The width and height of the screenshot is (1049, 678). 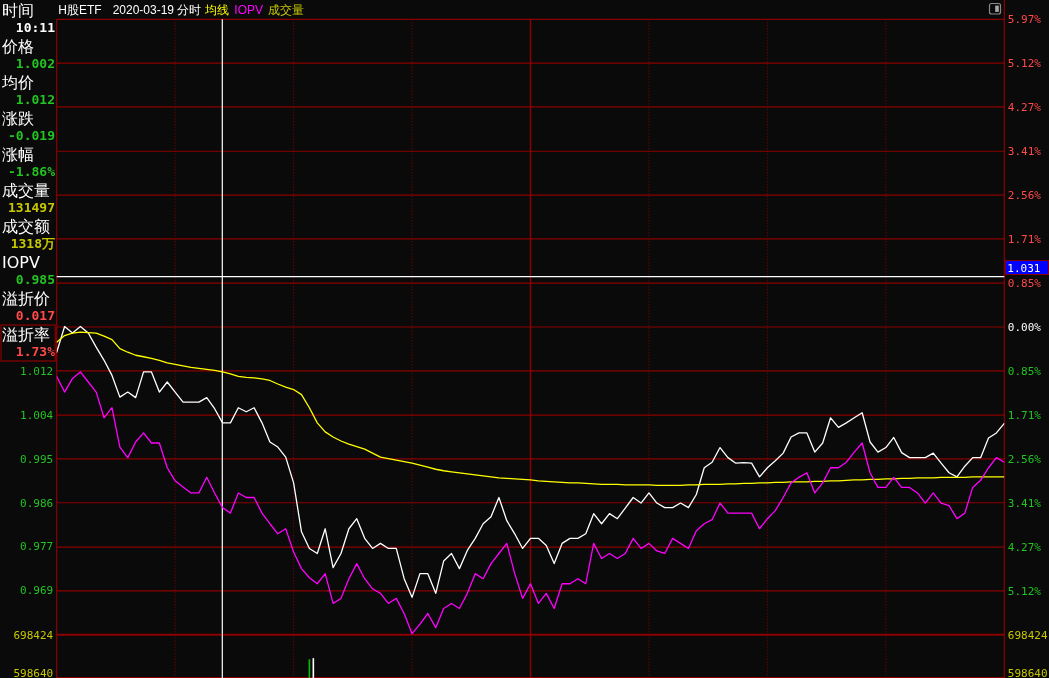 I want to click on text: 价格, so click(x=17, y=46).